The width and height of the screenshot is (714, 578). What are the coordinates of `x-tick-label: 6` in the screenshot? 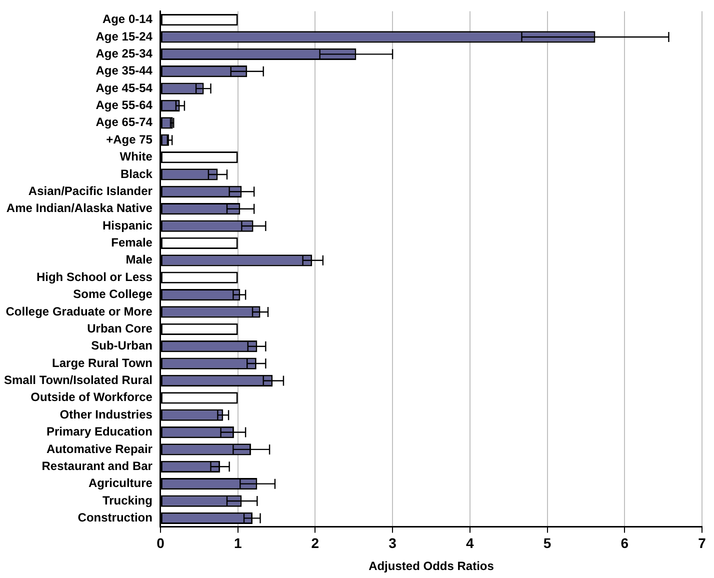 It's located at (624, 543).